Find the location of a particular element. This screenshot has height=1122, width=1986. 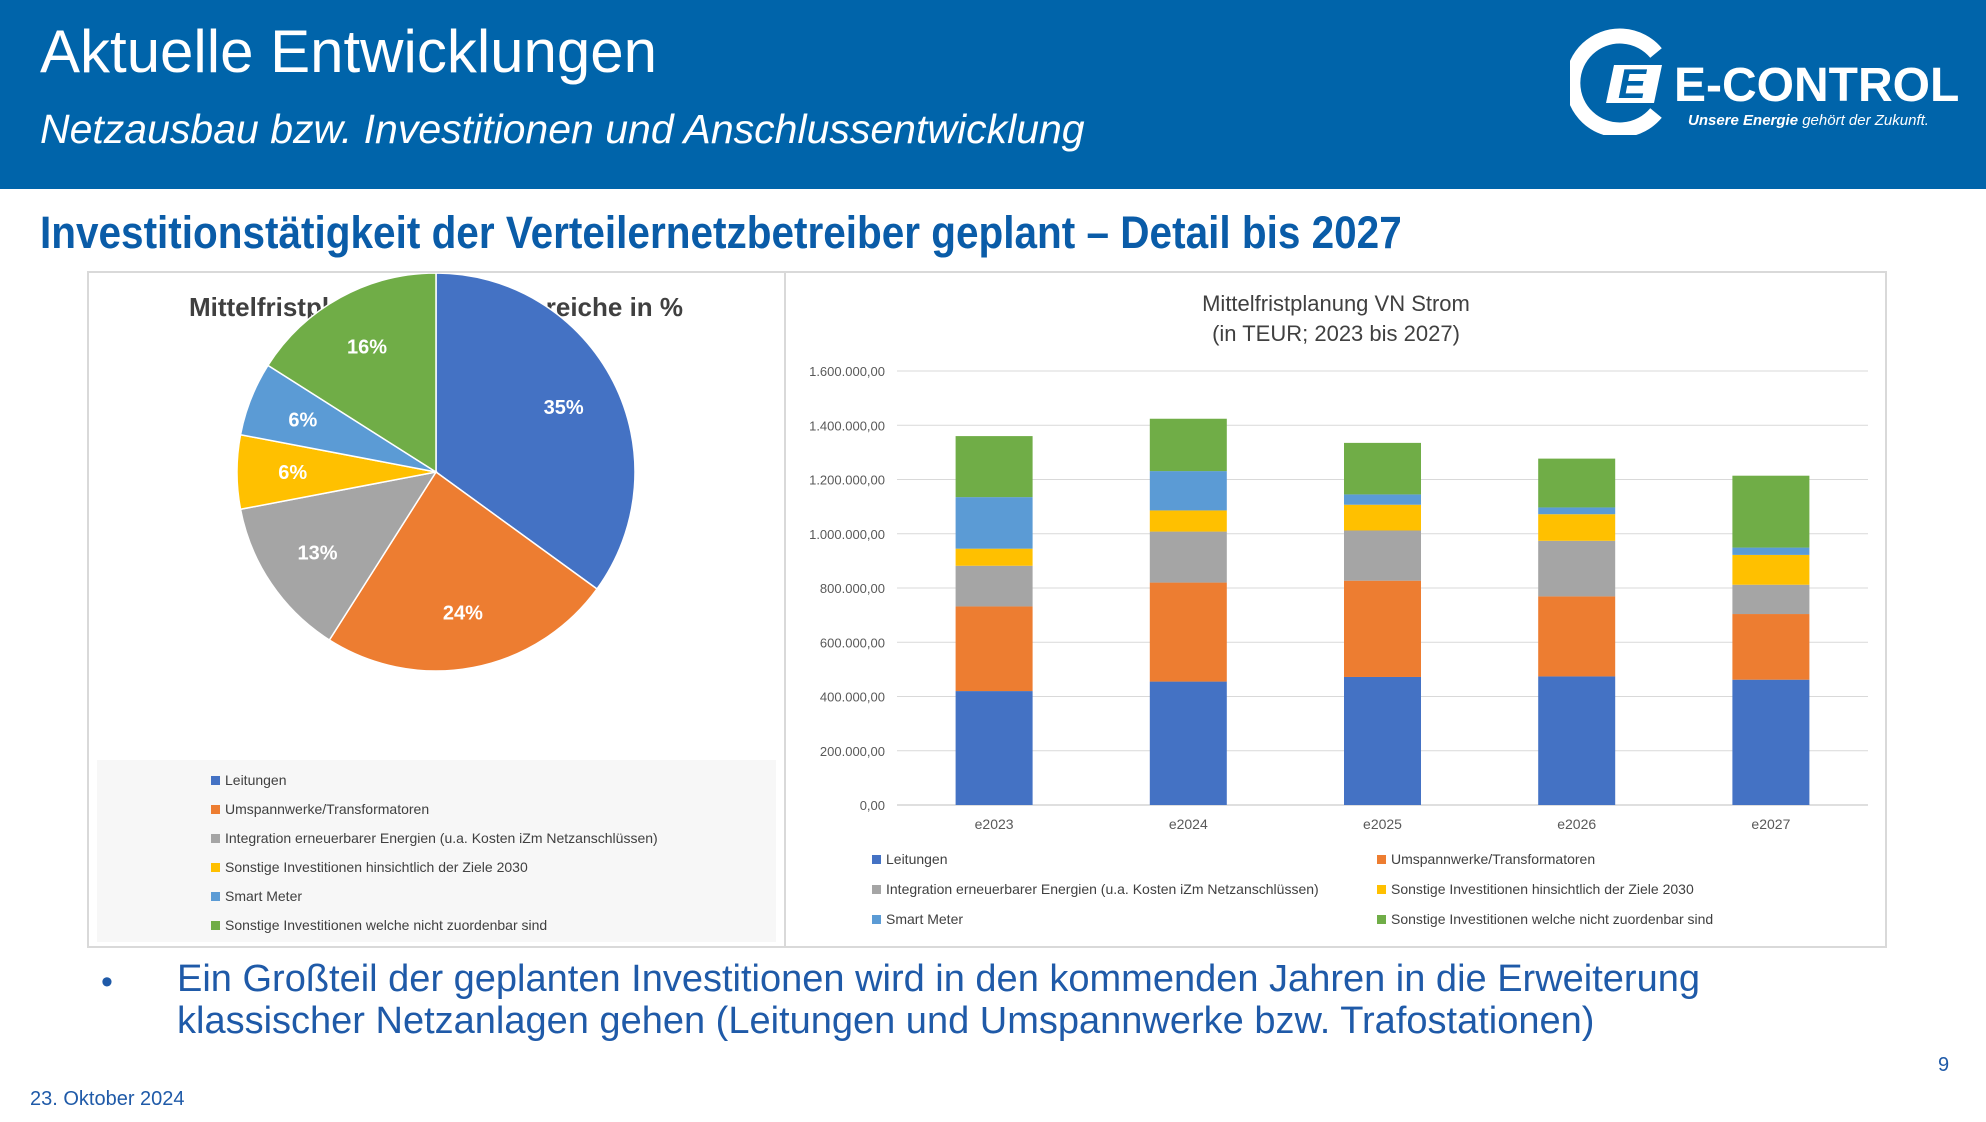

x-tick-label: e2023 is located at coordinates (994, 824).